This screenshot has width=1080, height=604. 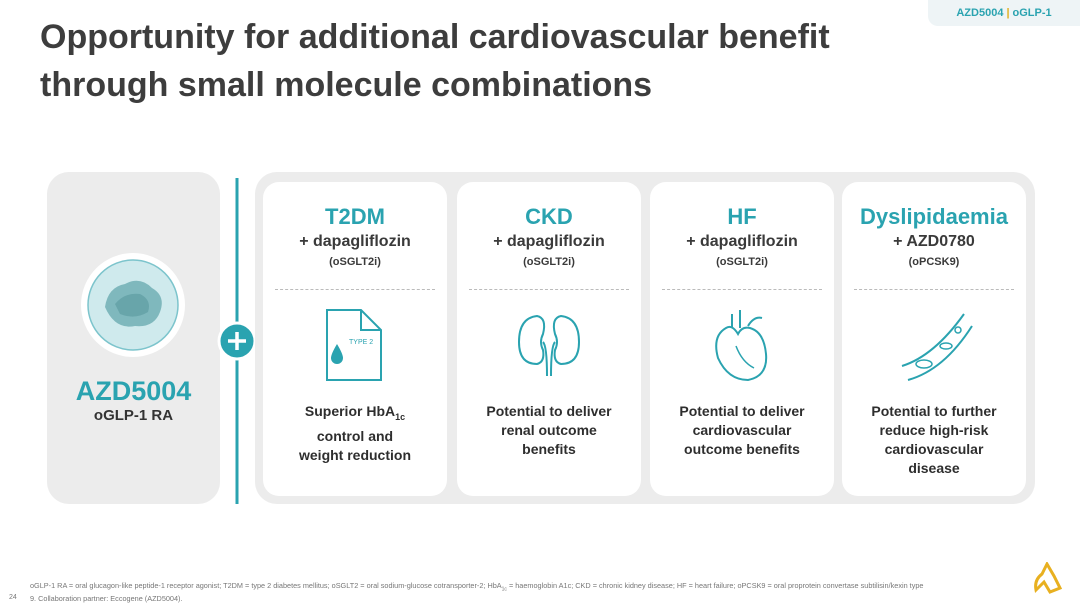 What do you see at coordinates (355, 454) in the screenshot?
I see `description-line: weight reduction` at bounding box center [355, 454].